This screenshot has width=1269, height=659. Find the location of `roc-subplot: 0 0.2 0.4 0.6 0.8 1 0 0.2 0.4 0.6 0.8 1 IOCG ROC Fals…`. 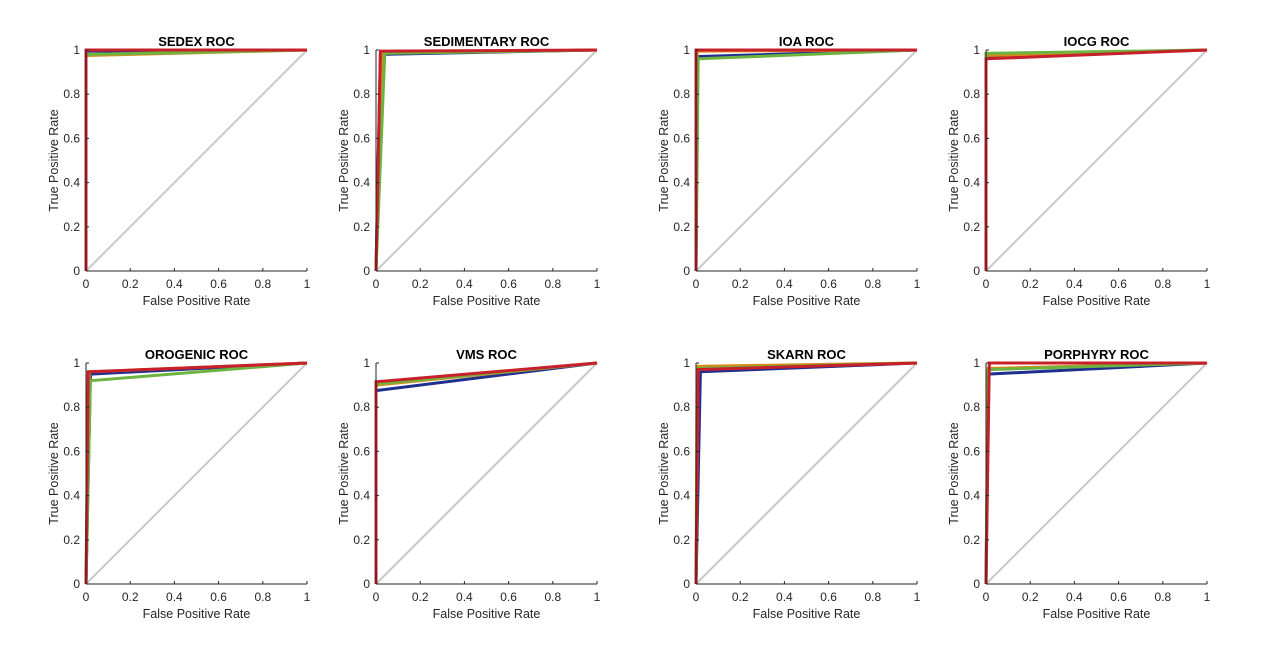

roc-subplot: 0 0.2 0.4 0.6 0.8 1 0 0.2 0.4 0.6 0.8 1 IOCG ROC Fals… is located at coordinates (1079, 171).